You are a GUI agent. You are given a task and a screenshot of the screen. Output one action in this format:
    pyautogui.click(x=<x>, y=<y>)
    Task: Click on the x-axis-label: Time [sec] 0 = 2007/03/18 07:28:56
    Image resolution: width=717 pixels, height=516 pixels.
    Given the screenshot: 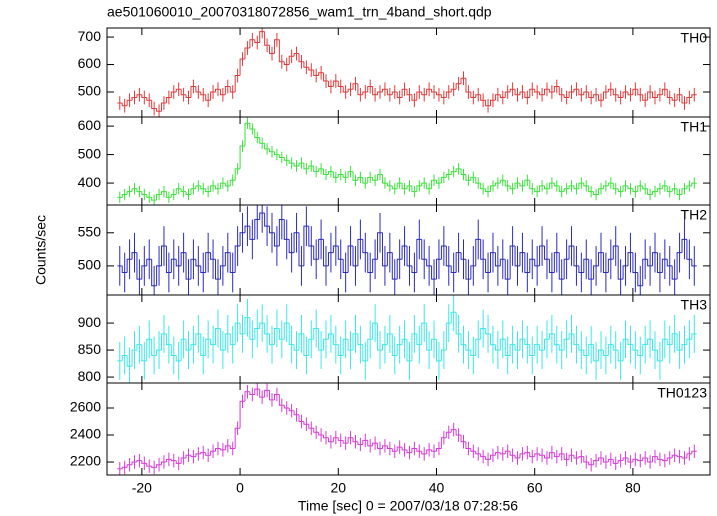 What is the action you would take?
    pyautogui.click(x=408, y=506)
    